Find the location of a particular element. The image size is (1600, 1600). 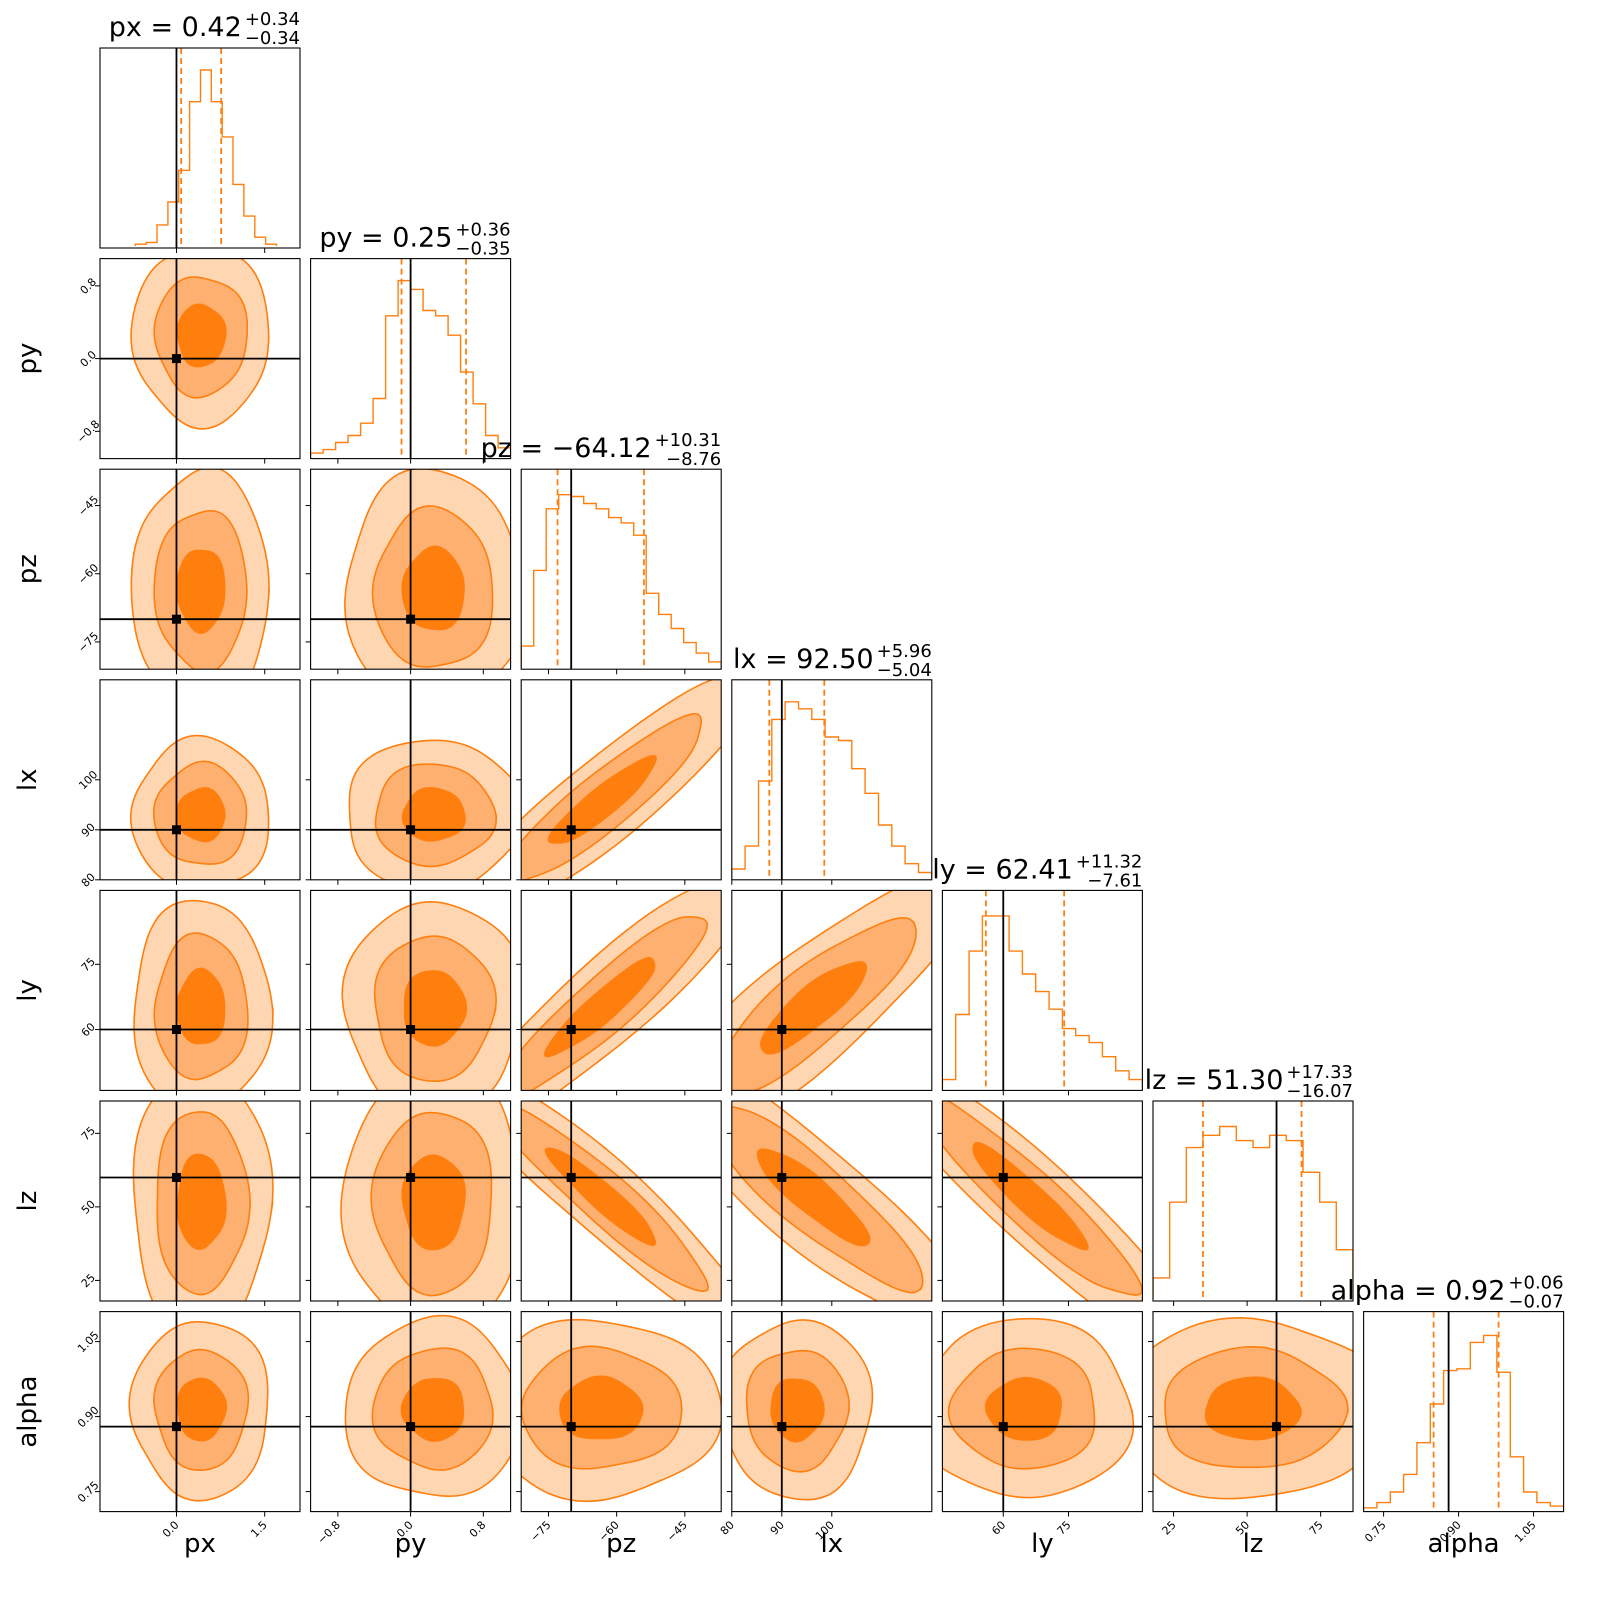

y-tick-label-ly: 60 is located at coordinates (88, 1029).